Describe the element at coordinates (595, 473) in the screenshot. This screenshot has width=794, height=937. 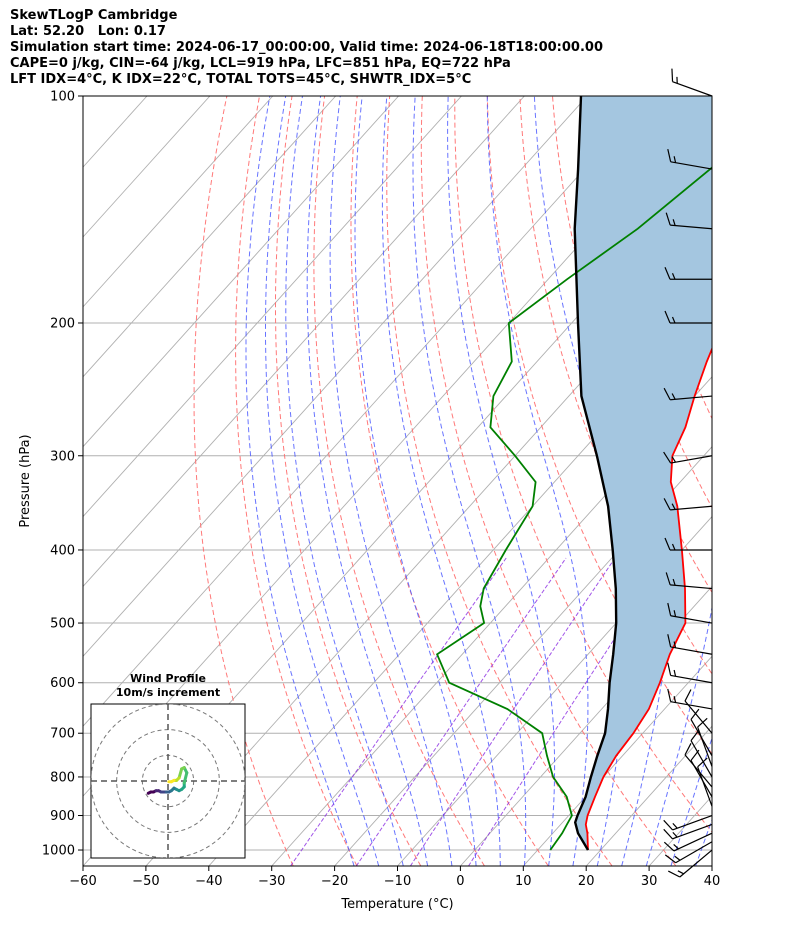
I see `parcel-profile-line` at that location.